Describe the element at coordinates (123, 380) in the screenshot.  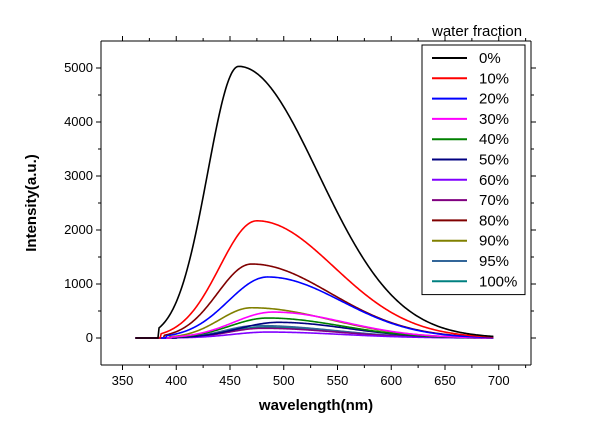
I see `x-tick-label: 350` at that location.